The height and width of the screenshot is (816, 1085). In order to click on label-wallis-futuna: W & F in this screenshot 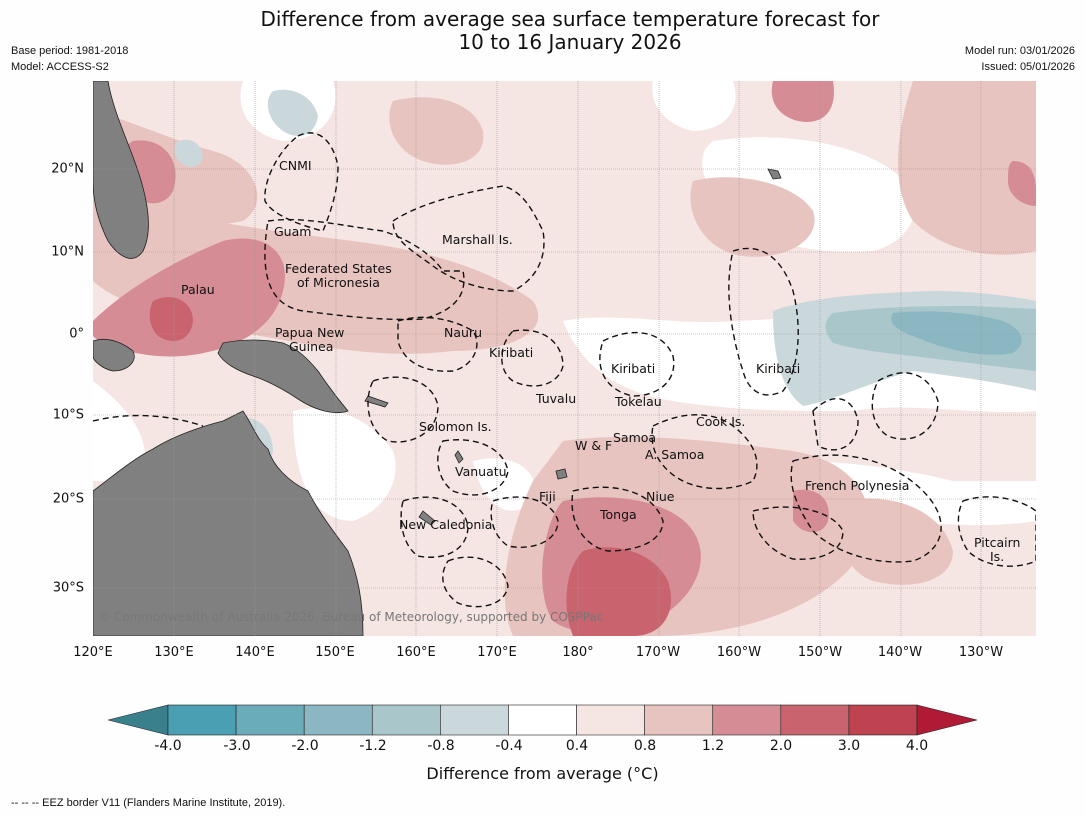, I will do `click(593, 445)`.